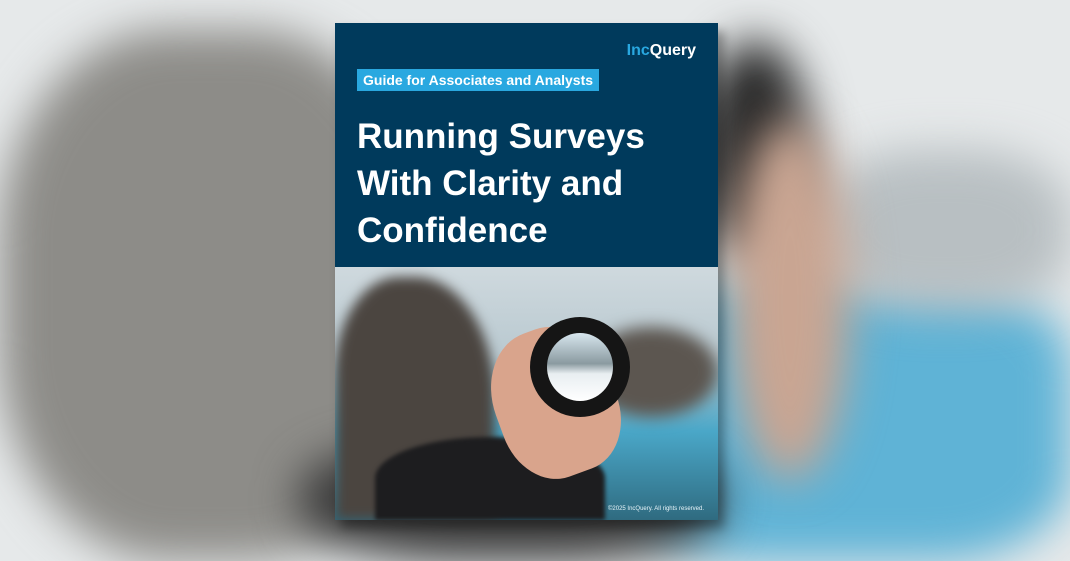 Image resolution: width=1070 pixels, height=561 pixels. Describe the element at coordinates (661, 50) in the screenshot. I see `incquery-logo: IncQuery` at that location.